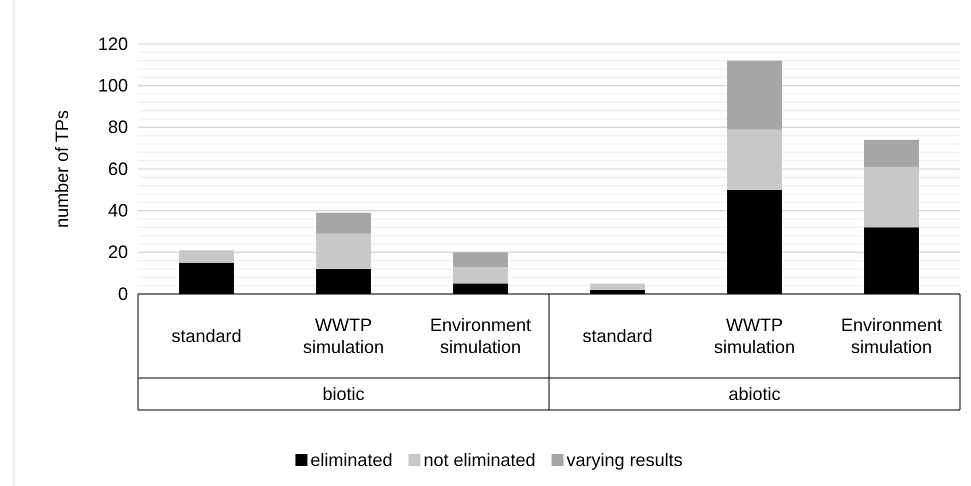  I want to click on y-axis-title: number of TPs, so click(62, 169).